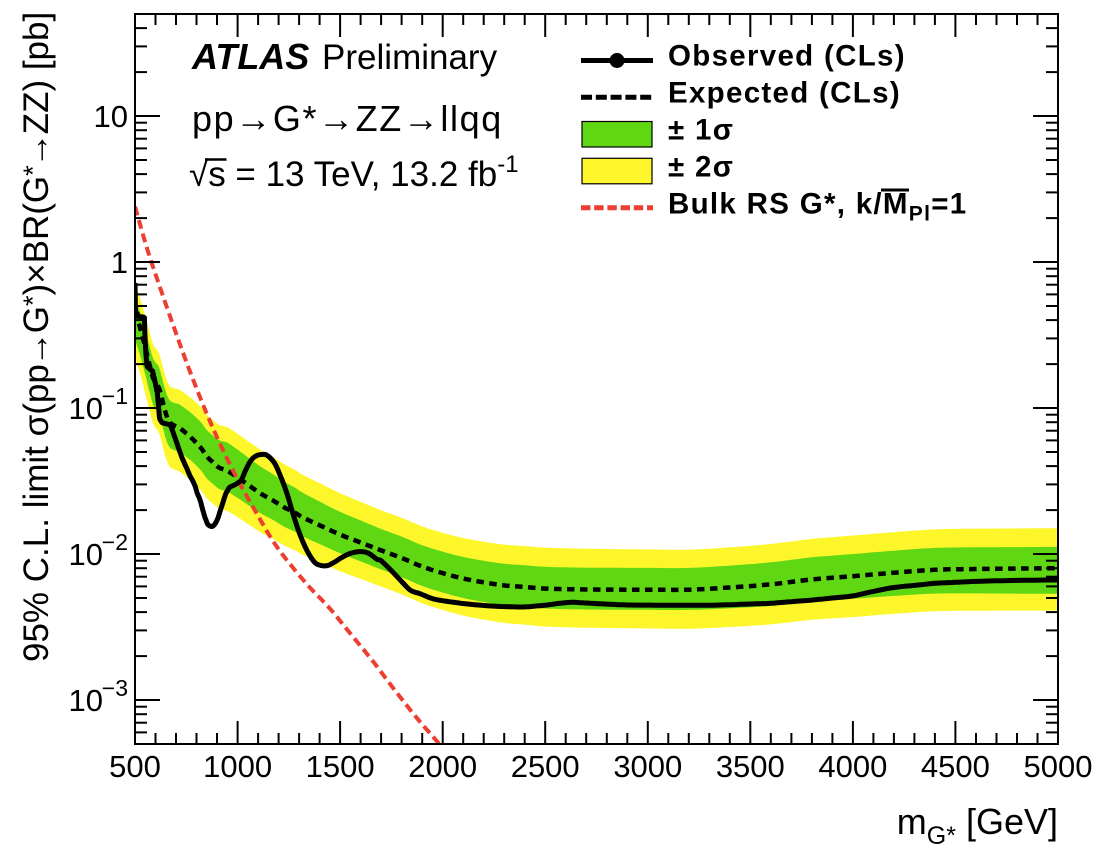 The width and height of the screenshot is (1100, 850). I want to click on svg-text: ± 2σ, so click(701, 167).